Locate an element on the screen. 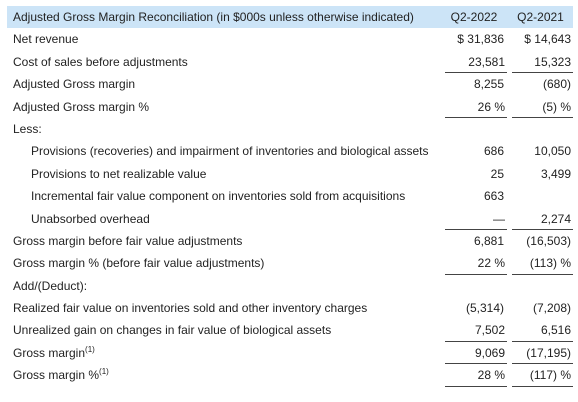 The height and width of the screenshot is (402, 578). q2-2021-value: (16,503) is located at coordinates (548, 240).